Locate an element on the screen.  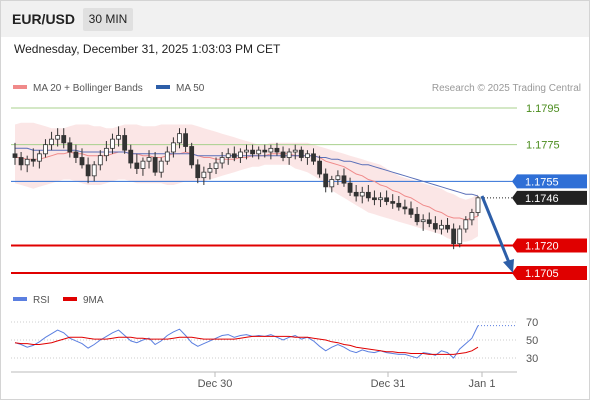
level-label: 1.1795 is located at coordinates (543, 109).